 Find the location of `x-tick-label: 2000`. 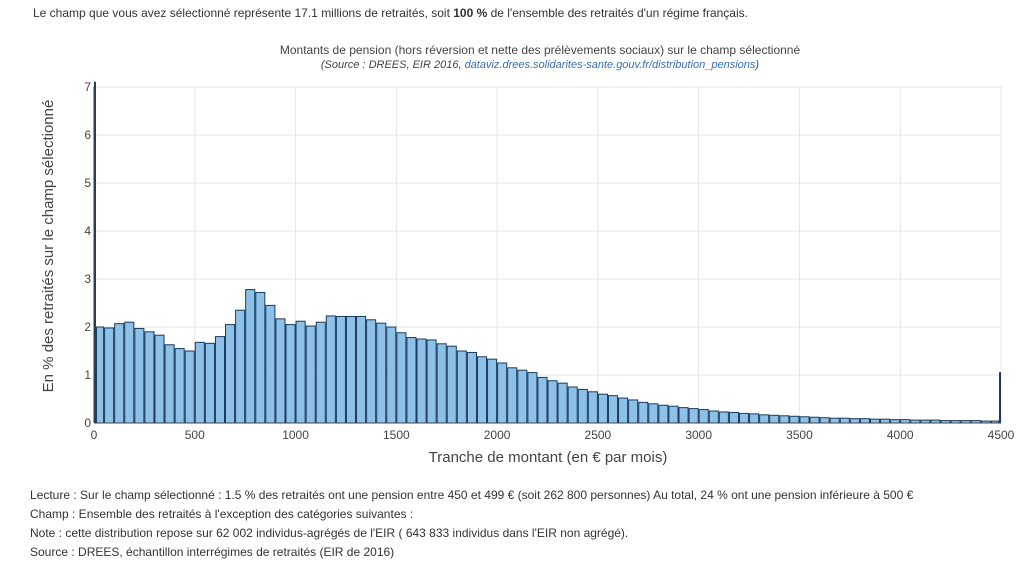

x-tick-label: 2000 is located at coordinates (497, 435).